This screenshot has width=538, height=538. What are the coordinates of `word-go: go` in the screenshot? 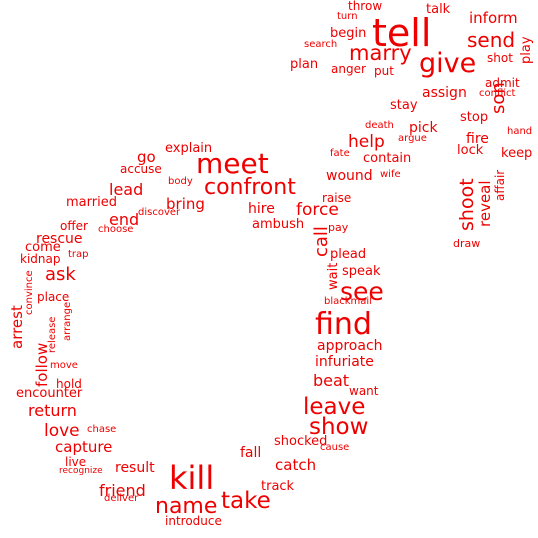 It's located at (146, 157).